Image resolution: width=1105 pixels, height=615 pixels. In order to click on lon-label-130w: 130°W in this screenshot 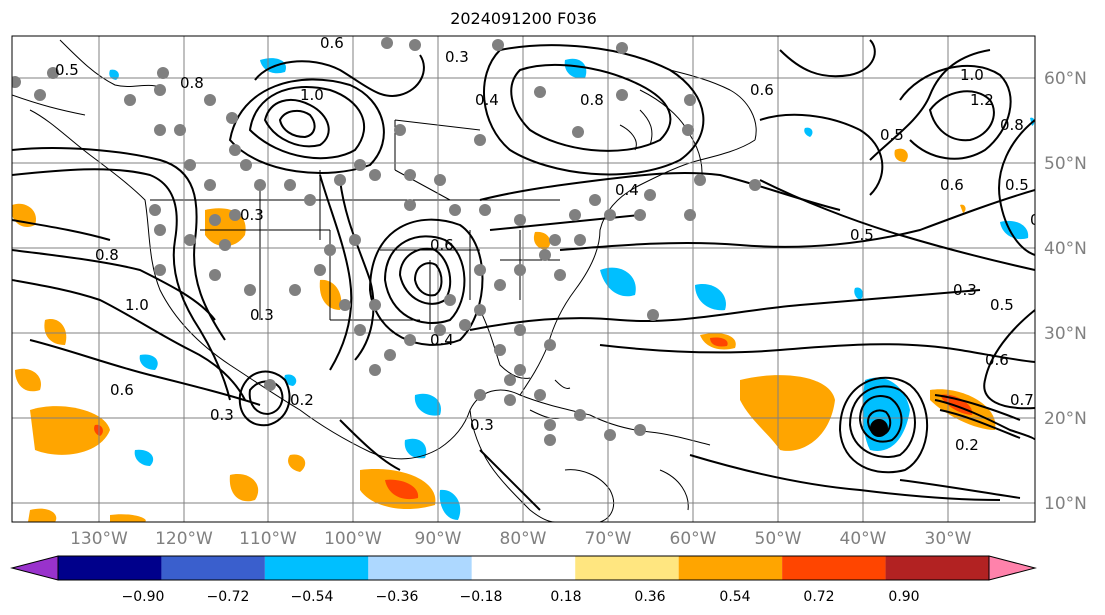, I will do `click(99, 539)`.